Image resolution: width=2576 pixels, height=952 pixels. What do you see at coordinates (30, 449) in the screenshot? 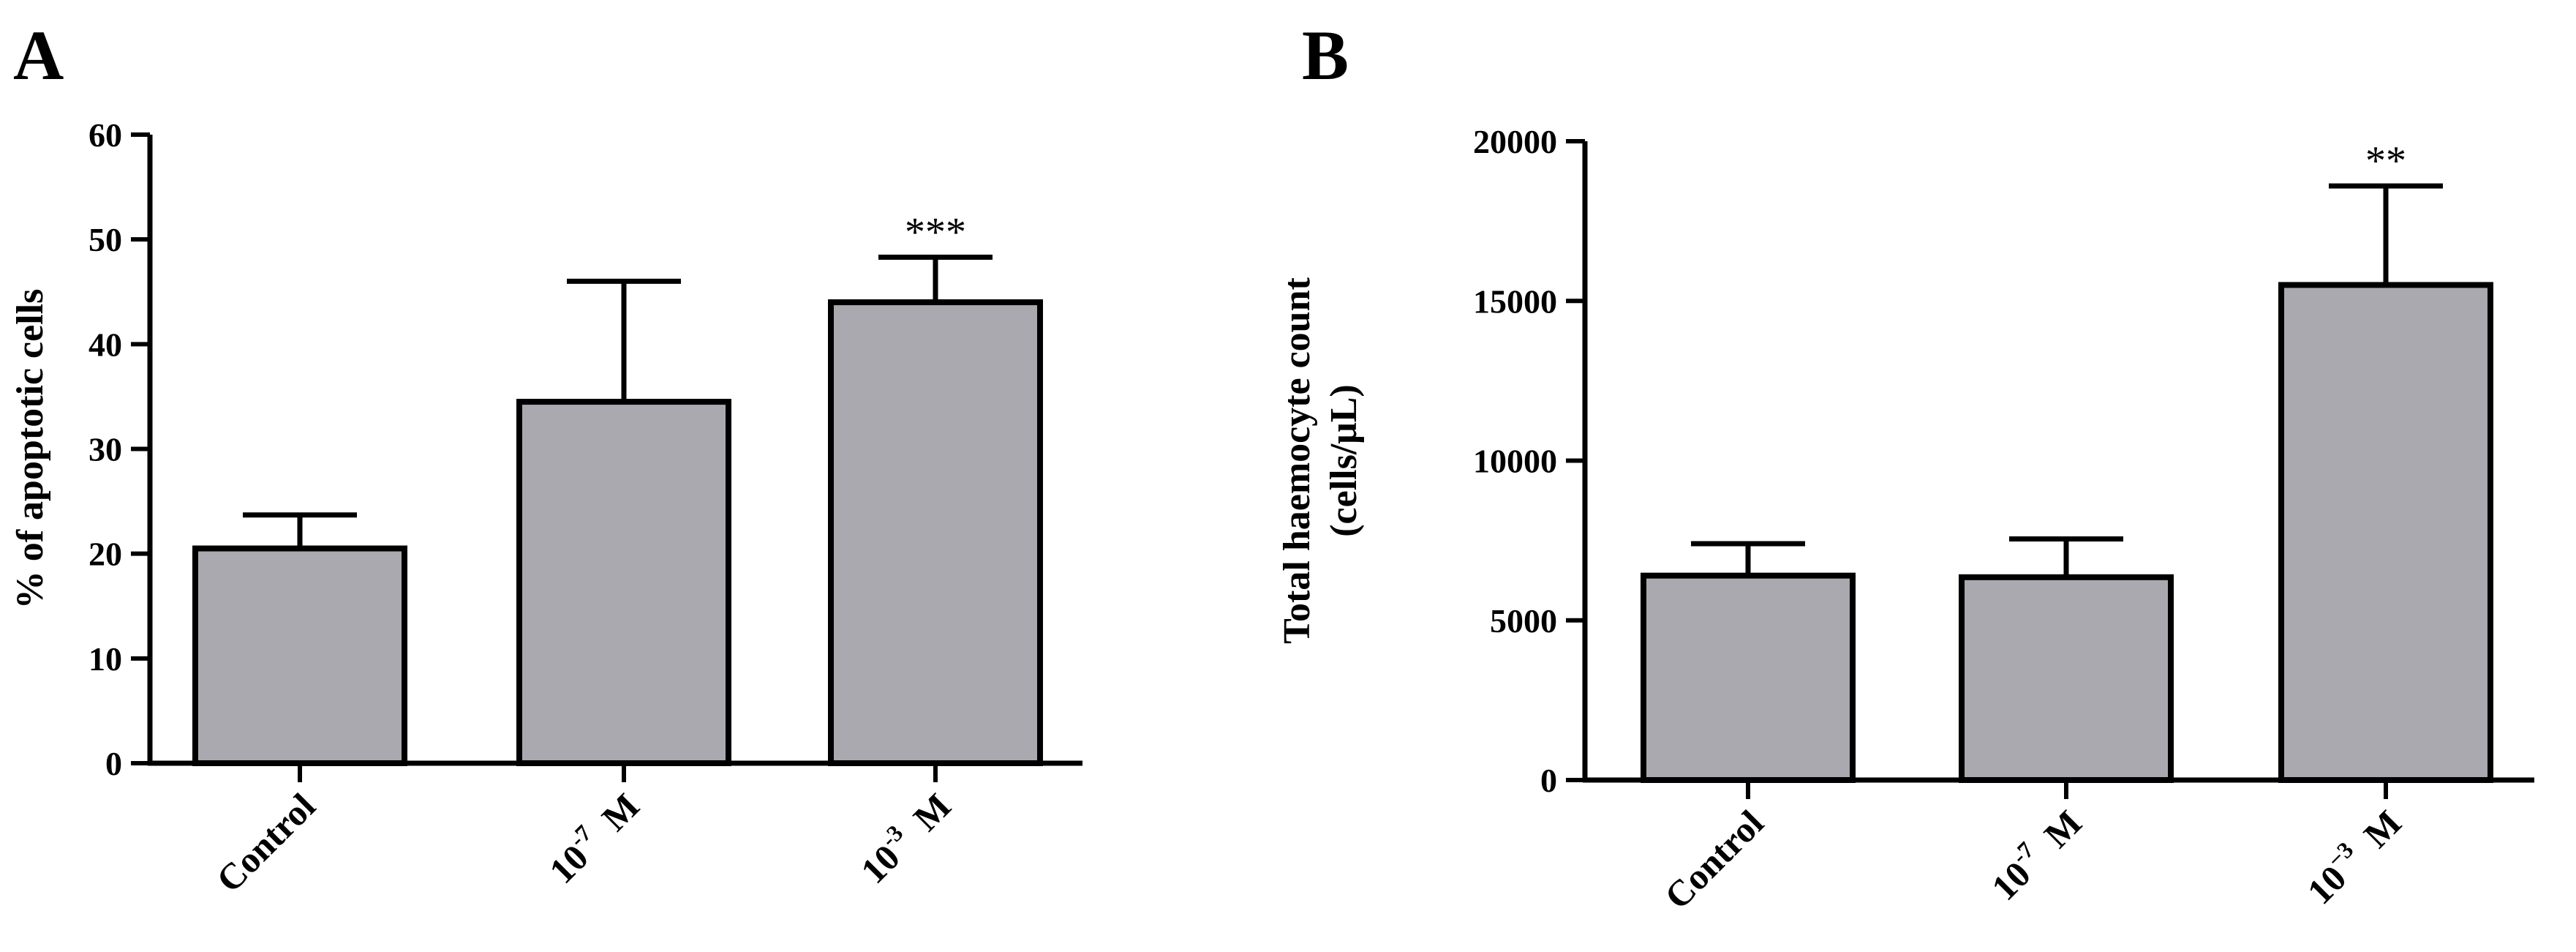
I see `y-axis-title: % of apoptotic cells` at bounding box center [30, 449].